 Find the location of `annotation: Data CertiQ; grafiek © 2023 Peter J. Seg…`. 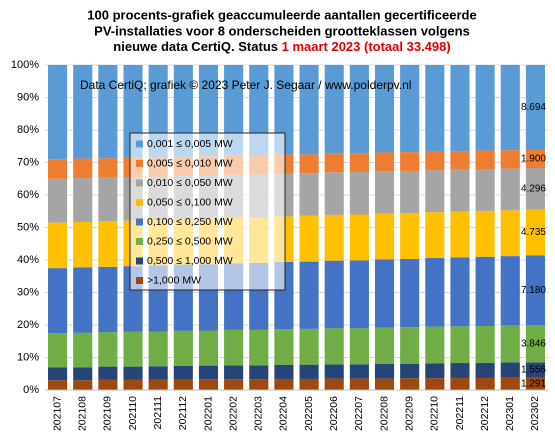

annotation: Data CertiQ; grafiek © 2023 Peter J. Seg… is located at coordinates (245, 85).